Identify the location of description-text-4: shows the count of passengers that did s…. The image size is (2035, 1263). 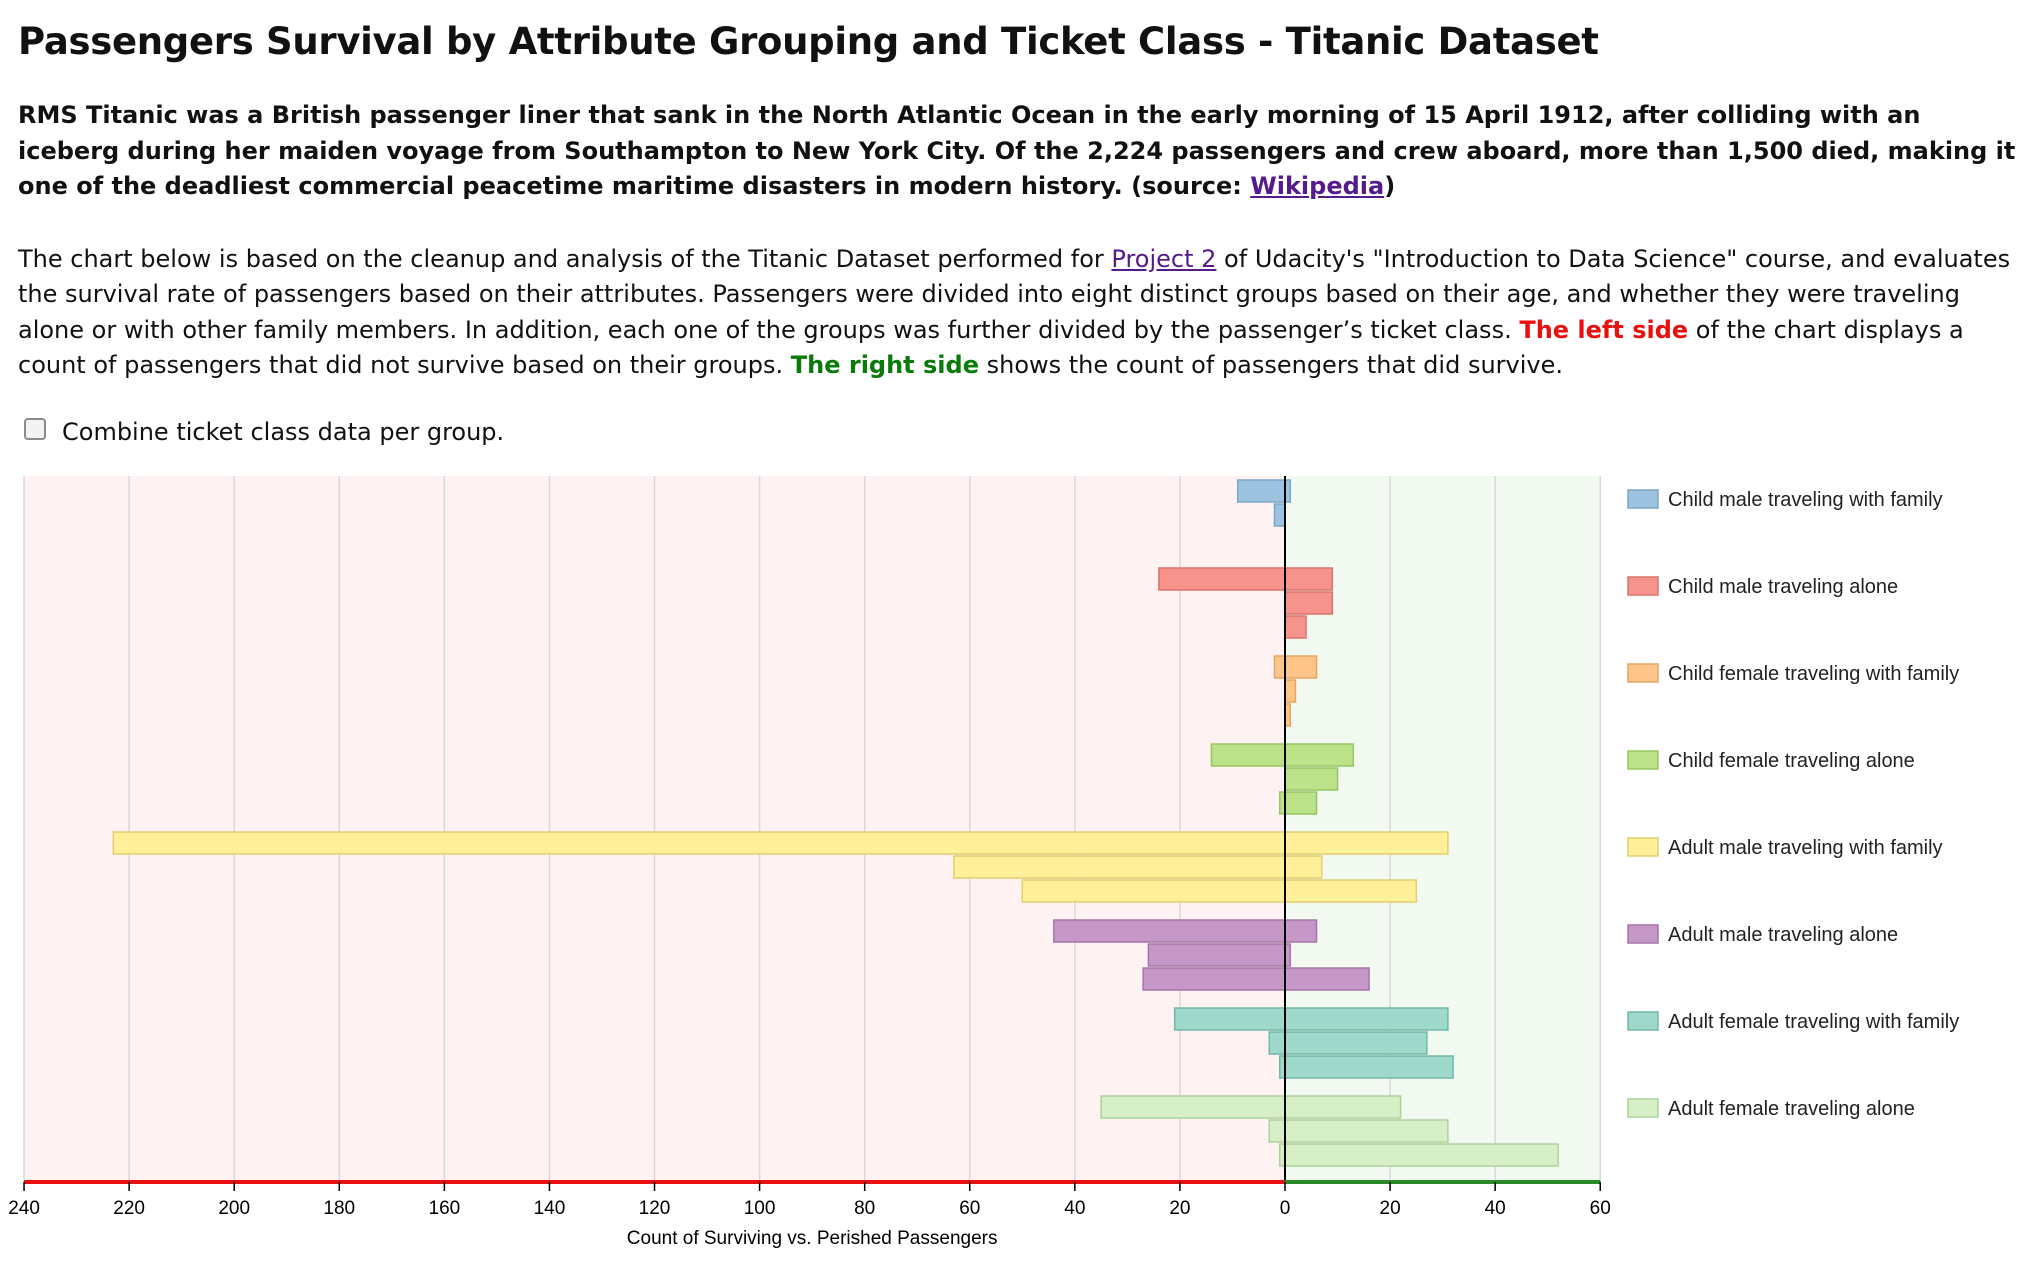
(1270, 365).